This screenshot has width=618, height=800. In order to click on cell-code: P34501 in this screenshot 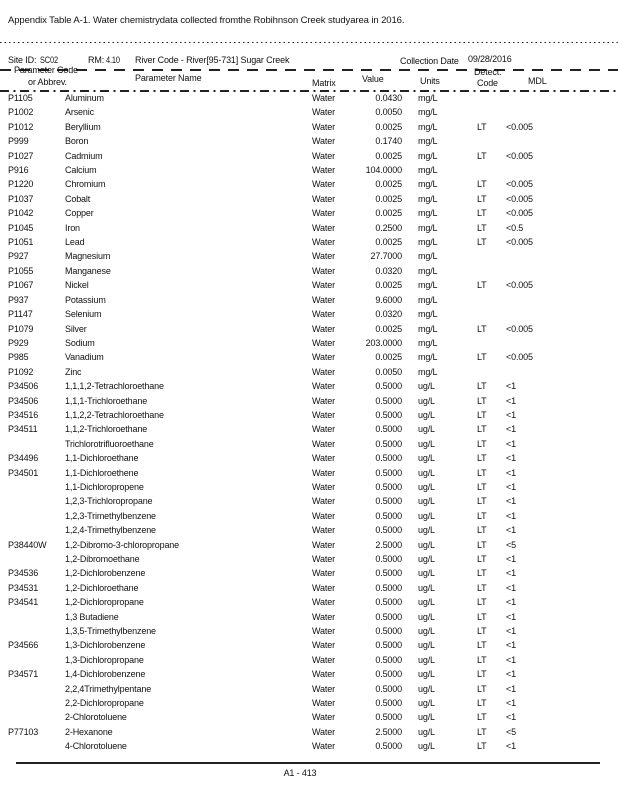, I will do `click(23, 472)`.